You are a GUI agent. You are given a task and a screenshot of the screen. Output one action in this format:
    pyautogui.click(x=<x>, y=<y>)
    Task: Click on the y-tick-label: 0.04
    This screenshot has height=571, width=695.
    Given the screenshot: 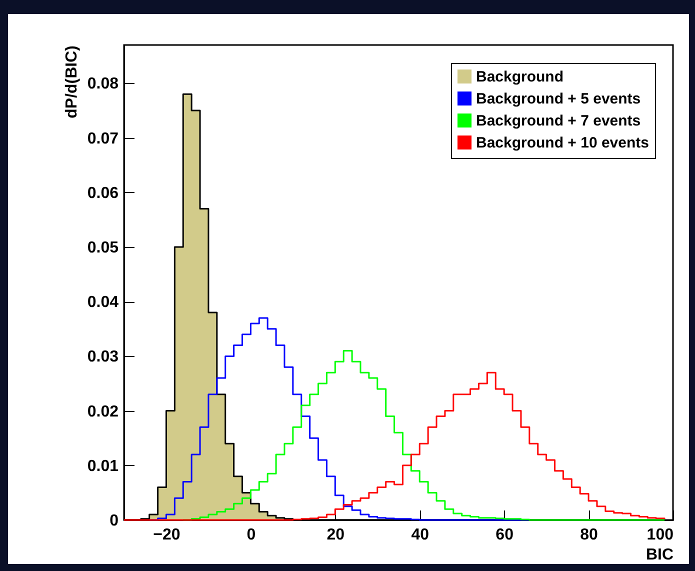 What is the action you would take?
    pyautogui.click(x=103, y=303)
    